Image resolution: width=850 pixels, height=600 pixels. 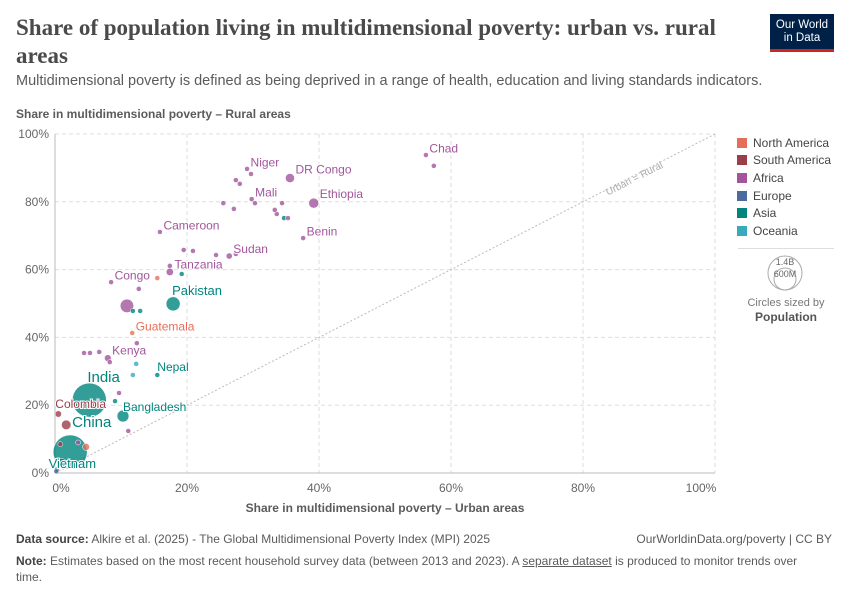 What do you see at coordinates (61, 488) in the screenshot?
I see `x-tick-label: 0%` at bounding box center [61, 488].